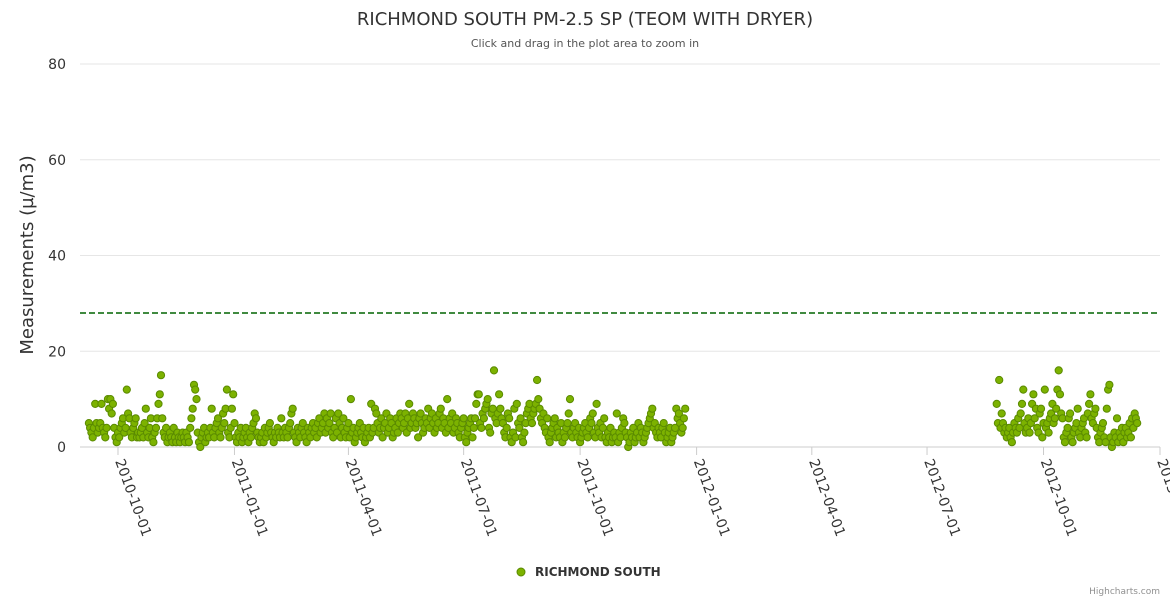 The width and height of the screenshot is (1170, 600). What do you see at coordinates (598, 572) in the screenshot?
I see `legend-item-label: RICHMOND SOUTH` at bounding box center [598, 572].